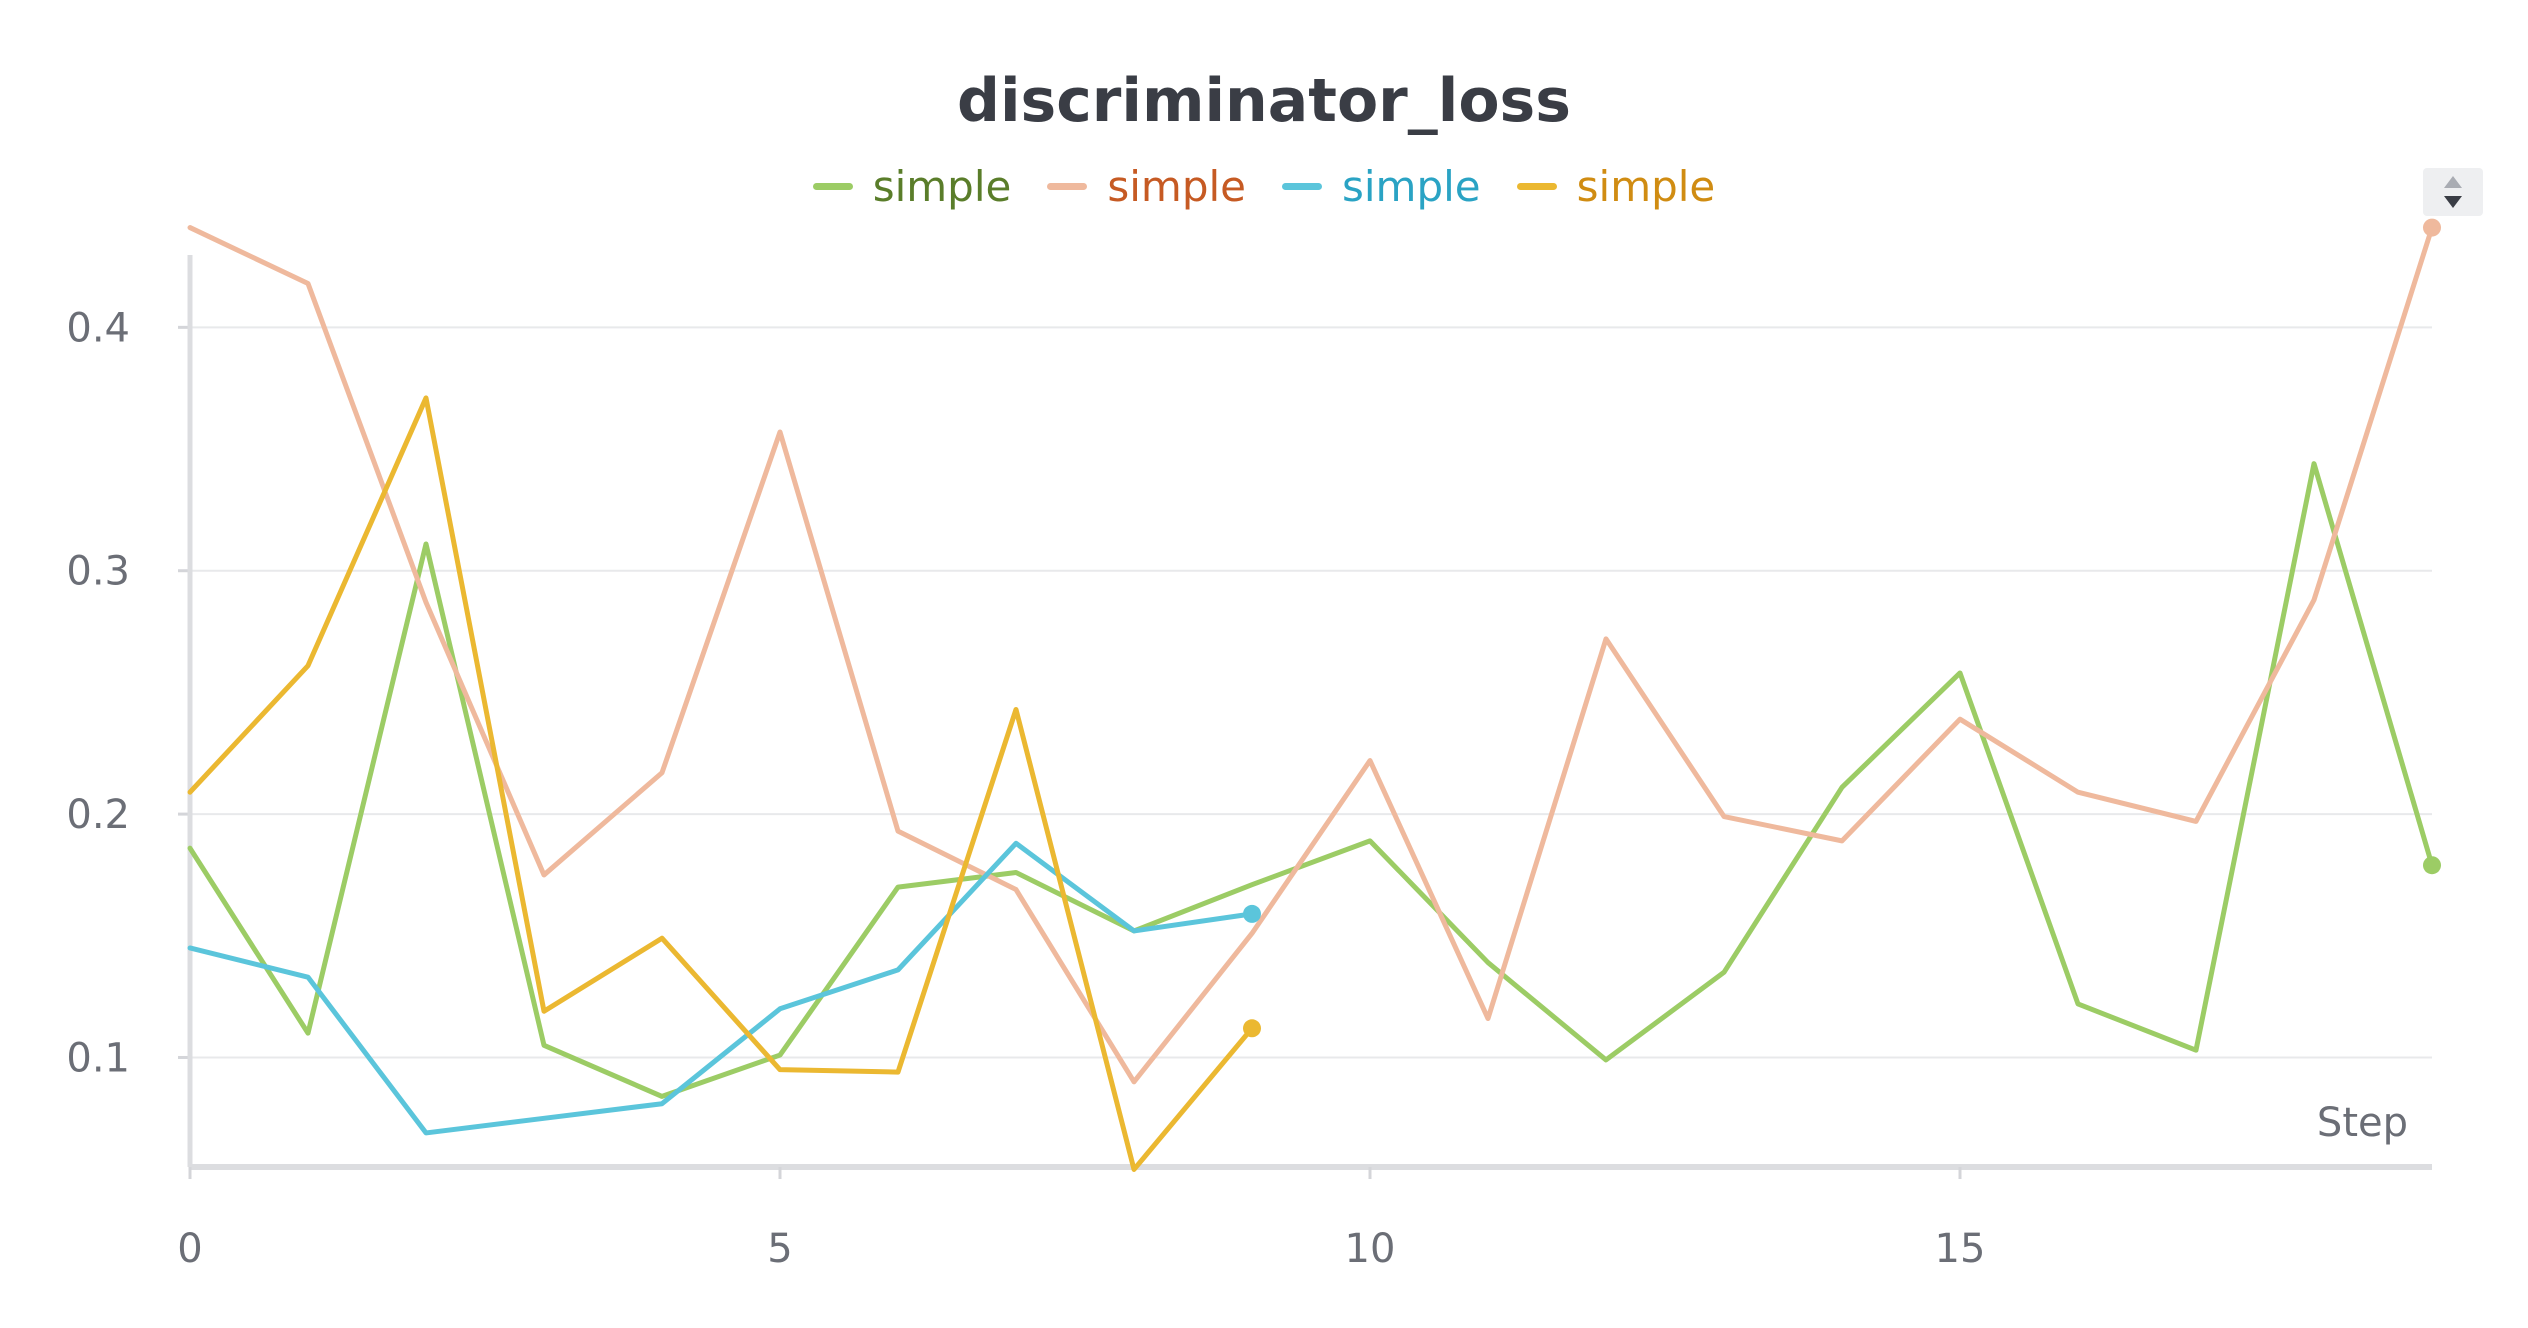  Describe the element at coordinates (1264, 101) in the screenshot. I see `chart-title: discriminator_loss` at that location.